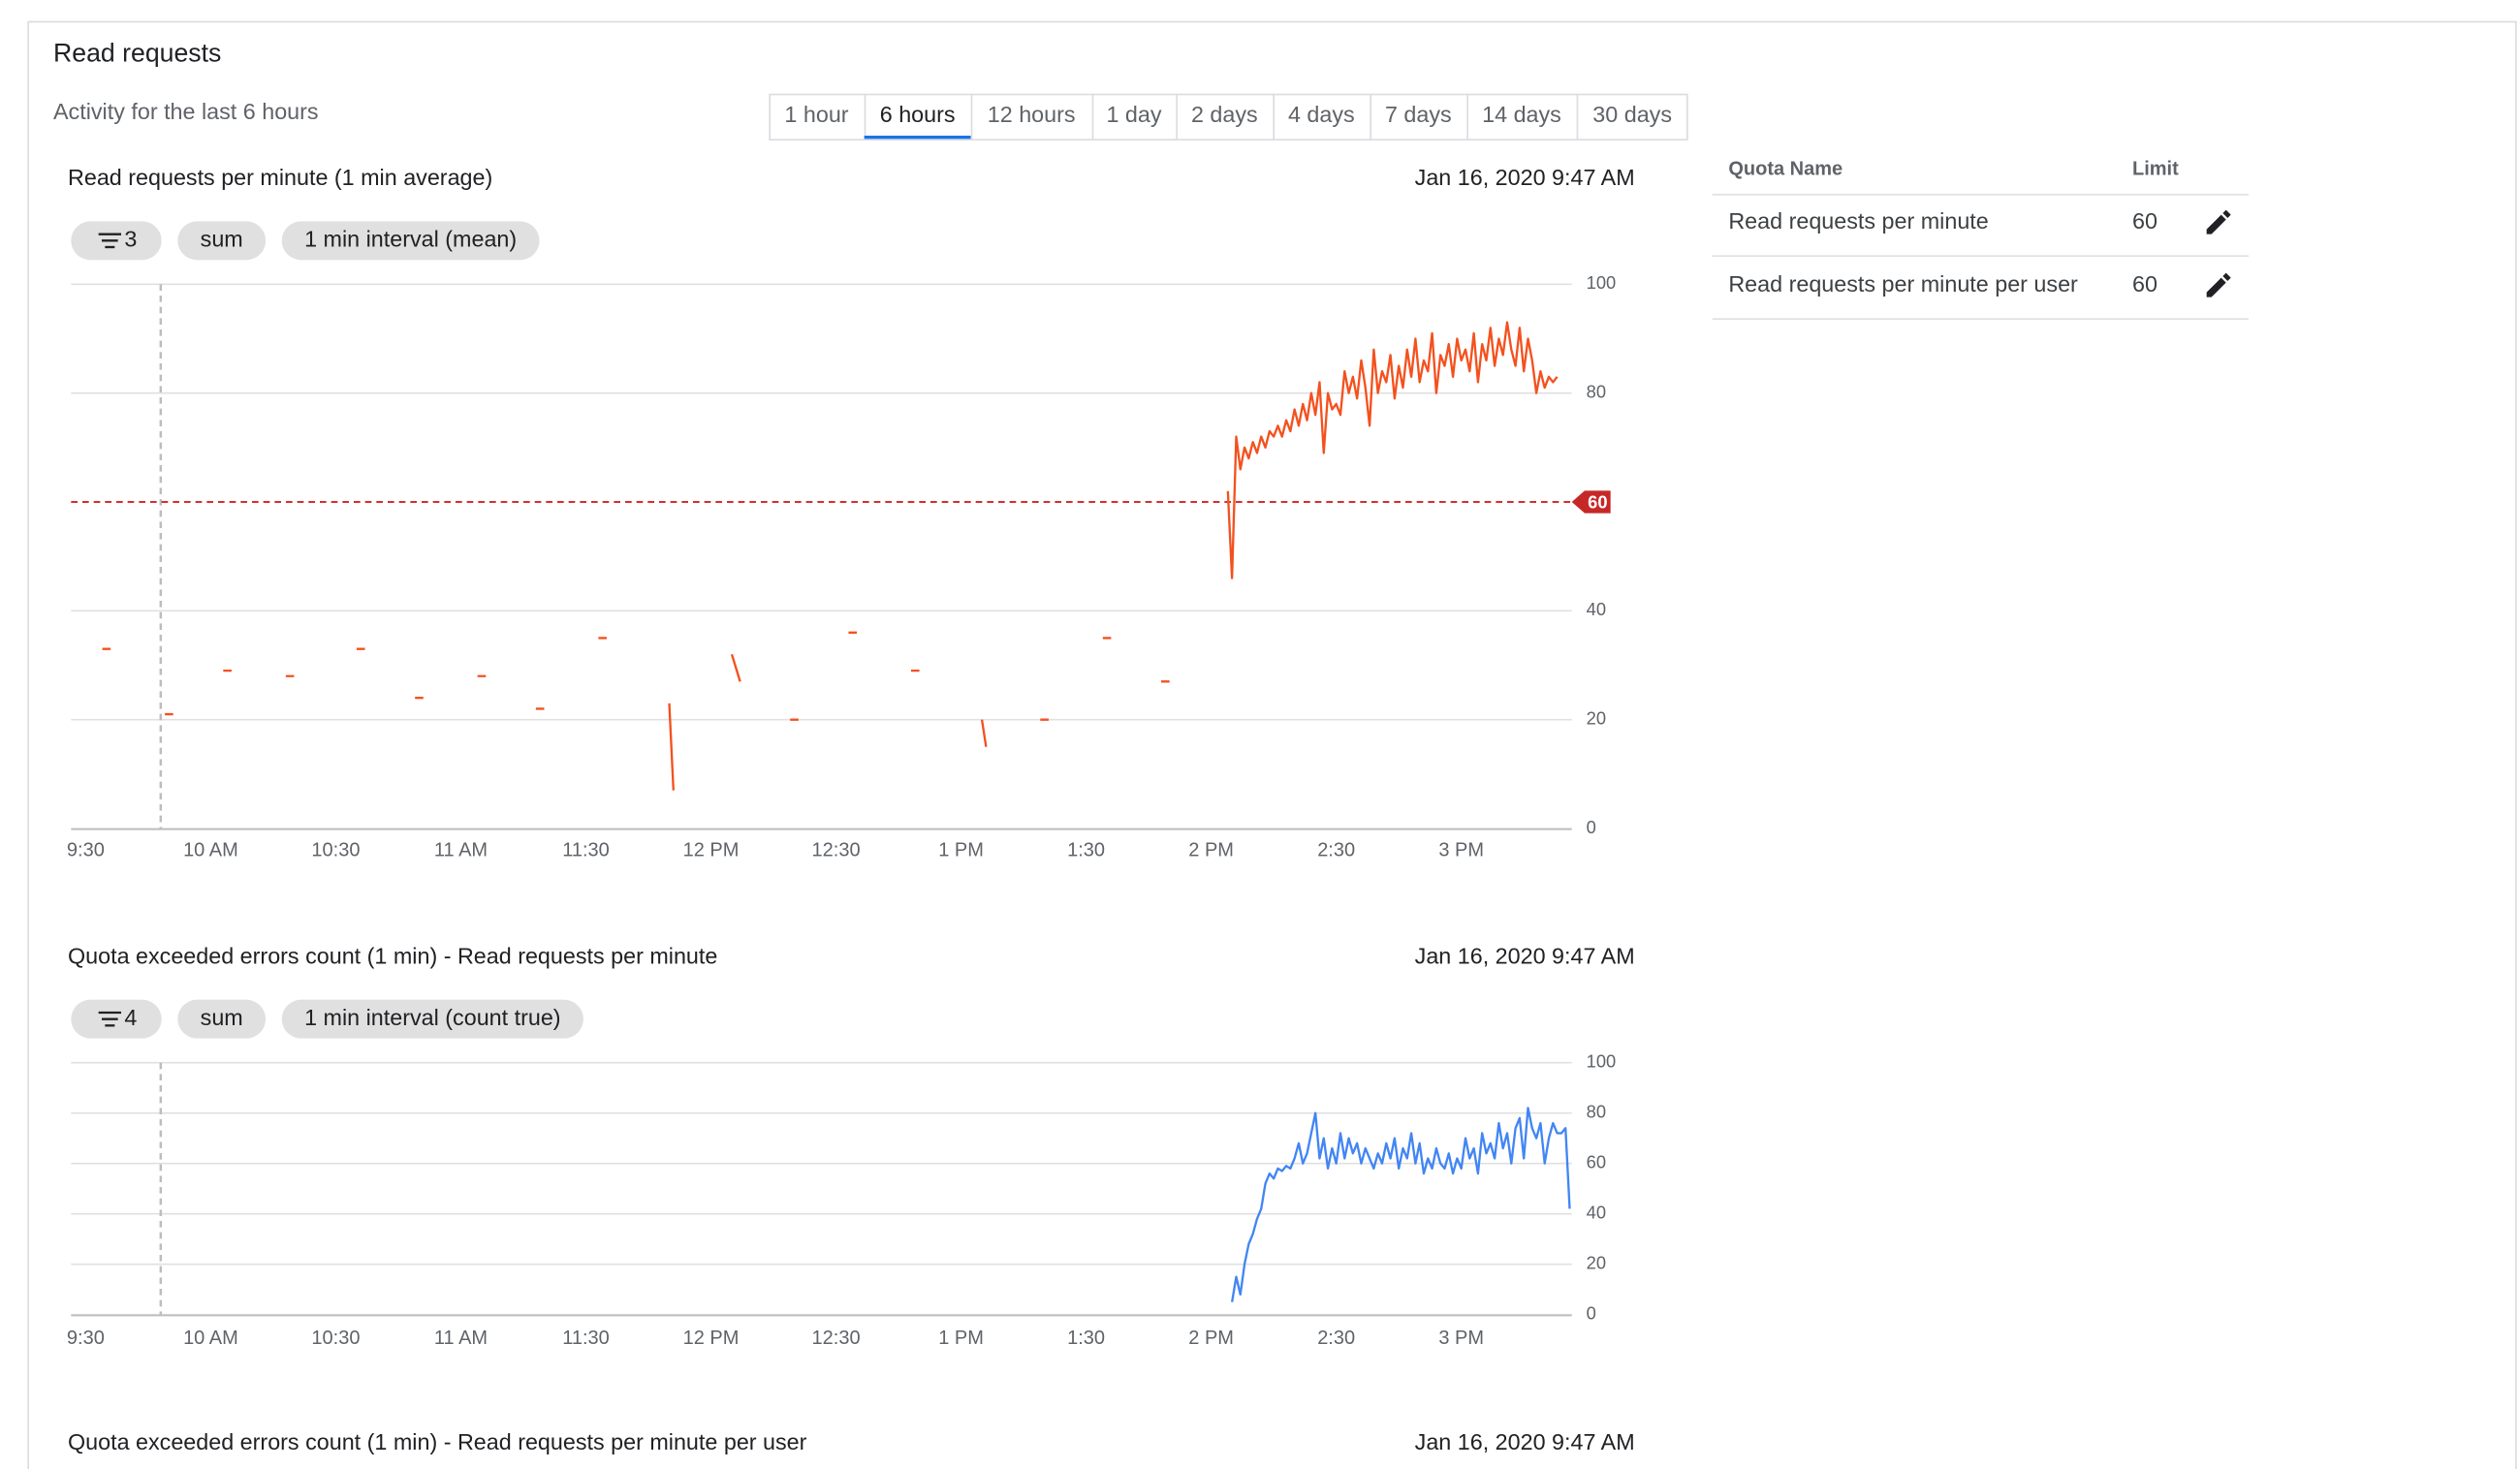 This screenshot has width=2520, height=1469. I want to click on tab-label: 4 days, so click(1322, 114).